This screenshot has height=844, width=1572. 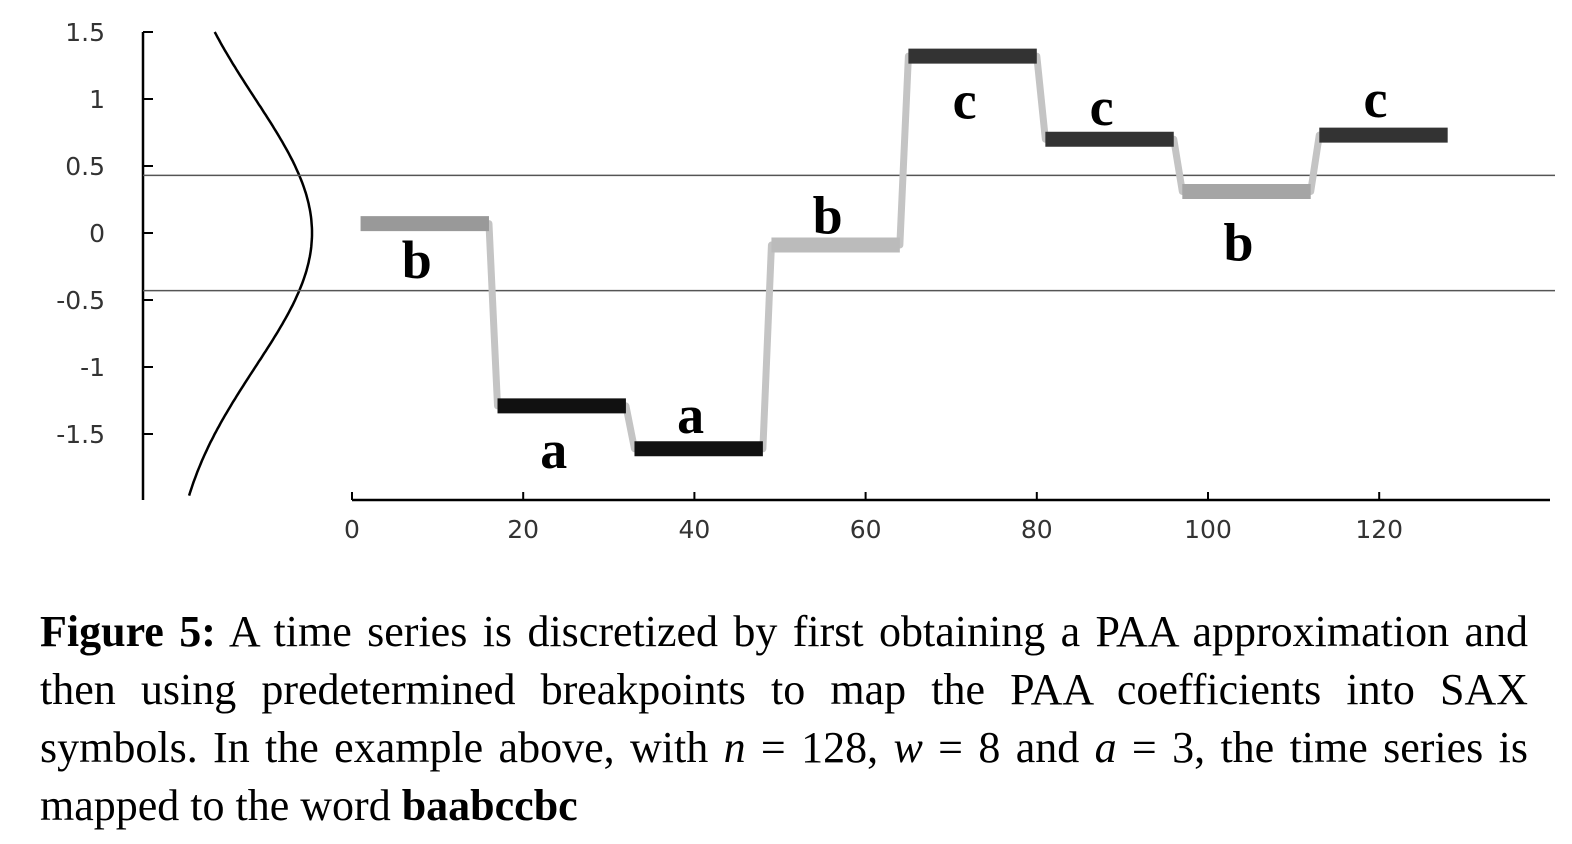 What do you see at coordinates (1105, 747) in the screenshot?
I see `caption-var-a: a` at bounding box center [1105, 747].